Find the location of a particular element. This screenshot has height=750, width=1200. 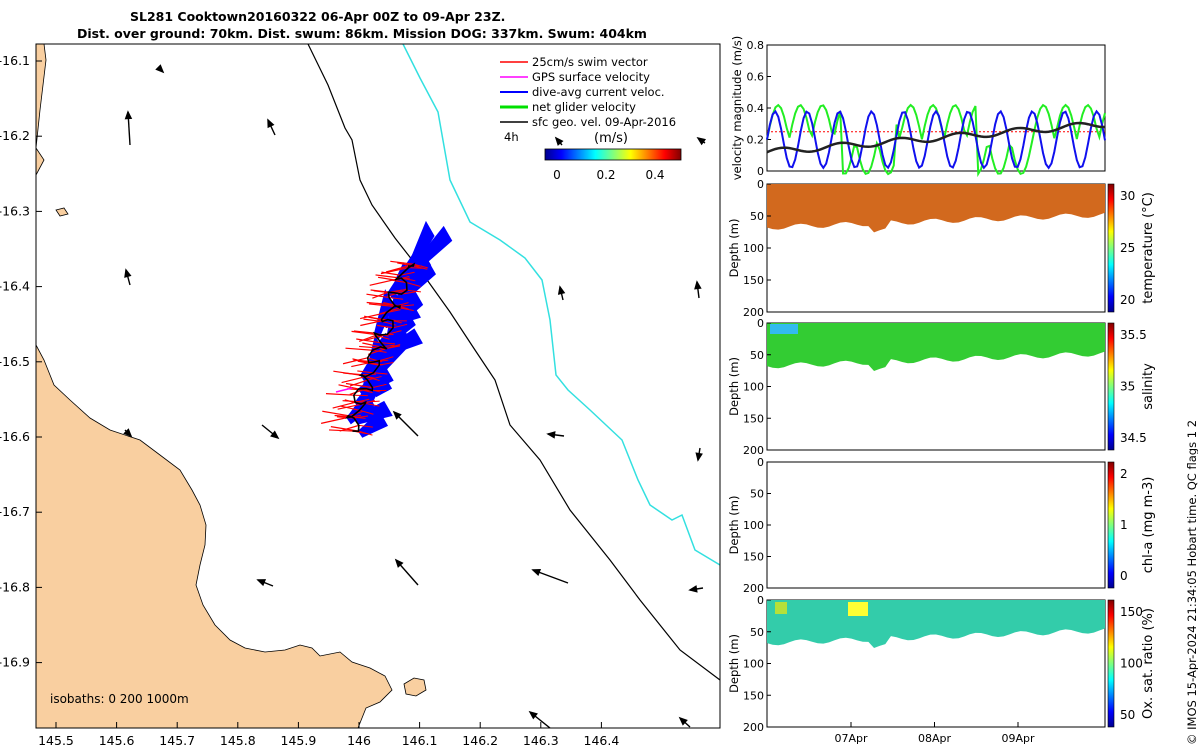

speed-colorbar is located at coordinates (613, 154).